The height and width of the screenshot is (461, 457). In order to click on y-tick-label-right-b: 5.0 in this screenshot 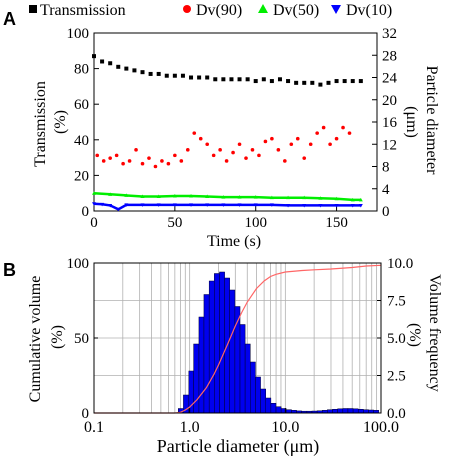, I will do `click(396, 339)`.